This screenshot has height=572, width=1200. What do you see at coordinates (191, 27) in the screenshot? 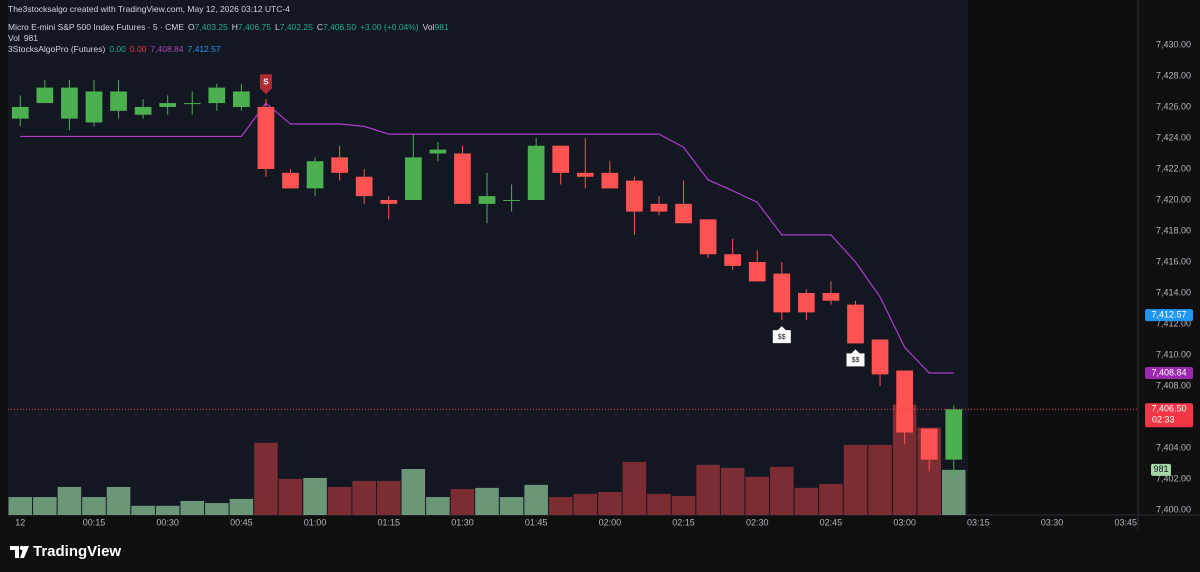
I see `ohlc-label: O` at bounding box center [191, 27].